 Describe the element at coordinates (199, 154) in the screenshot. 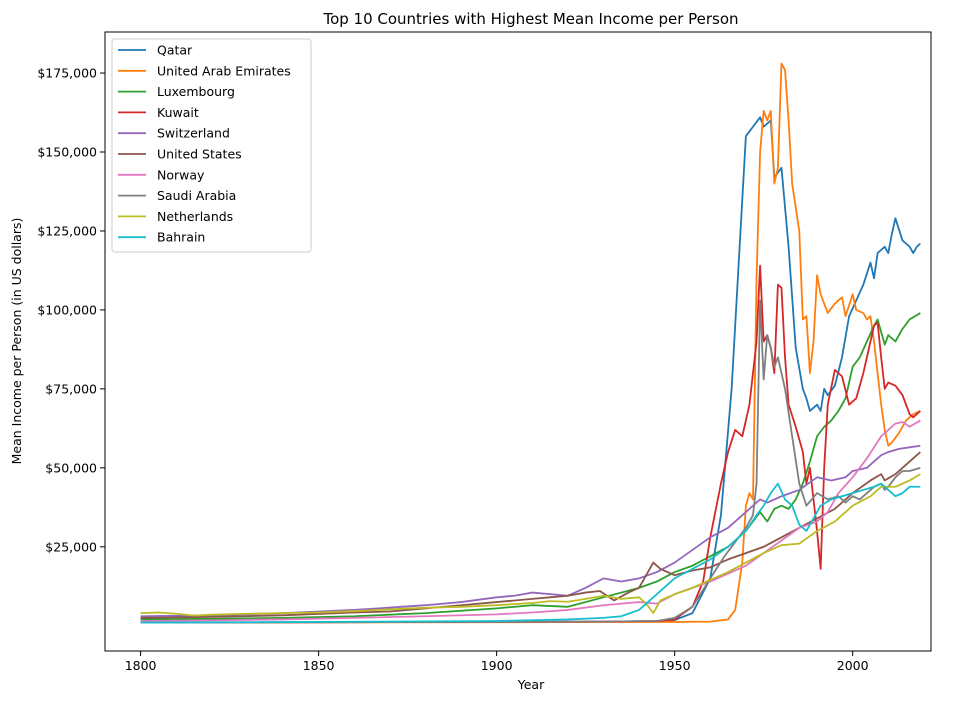

I see `legend-entry-label: United States` at that location.